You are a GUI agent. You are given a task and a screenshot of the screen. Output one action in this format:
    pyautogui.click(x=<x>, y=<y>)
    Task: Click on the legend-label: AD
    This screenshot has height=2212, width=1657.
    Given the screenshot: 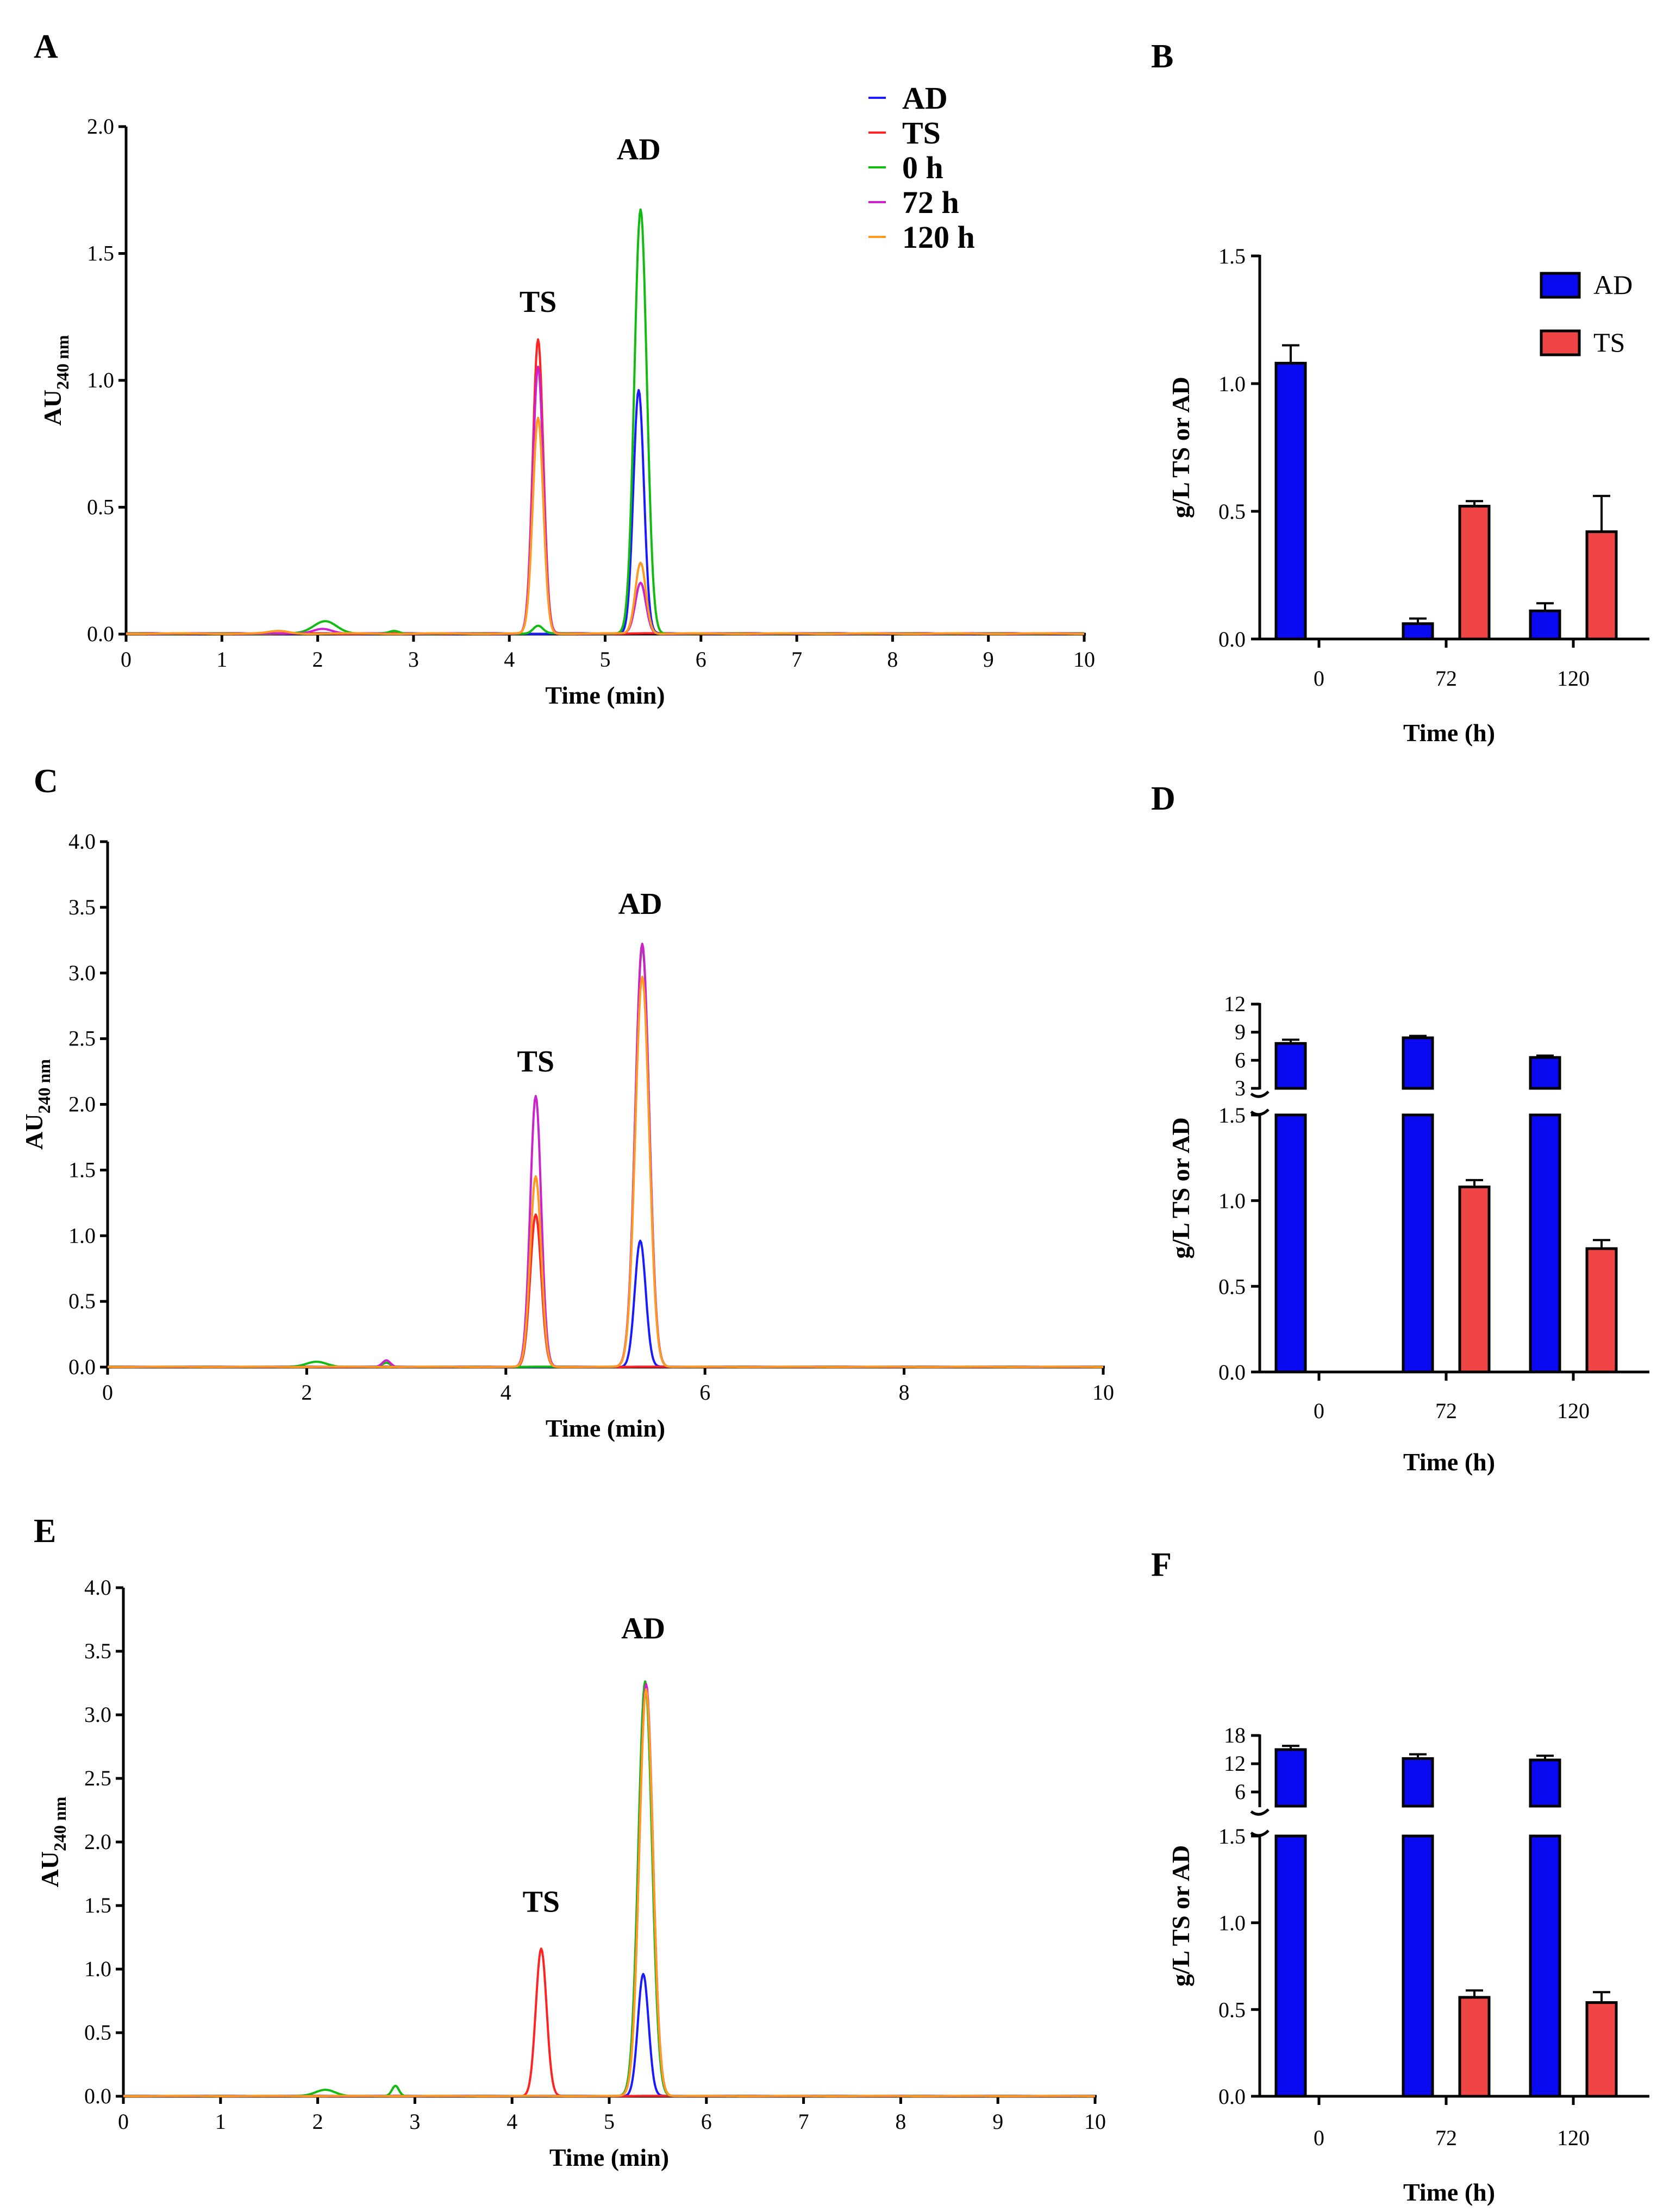 What is the action you would take?
    pyautogui.click(x=1613, y=285)
    